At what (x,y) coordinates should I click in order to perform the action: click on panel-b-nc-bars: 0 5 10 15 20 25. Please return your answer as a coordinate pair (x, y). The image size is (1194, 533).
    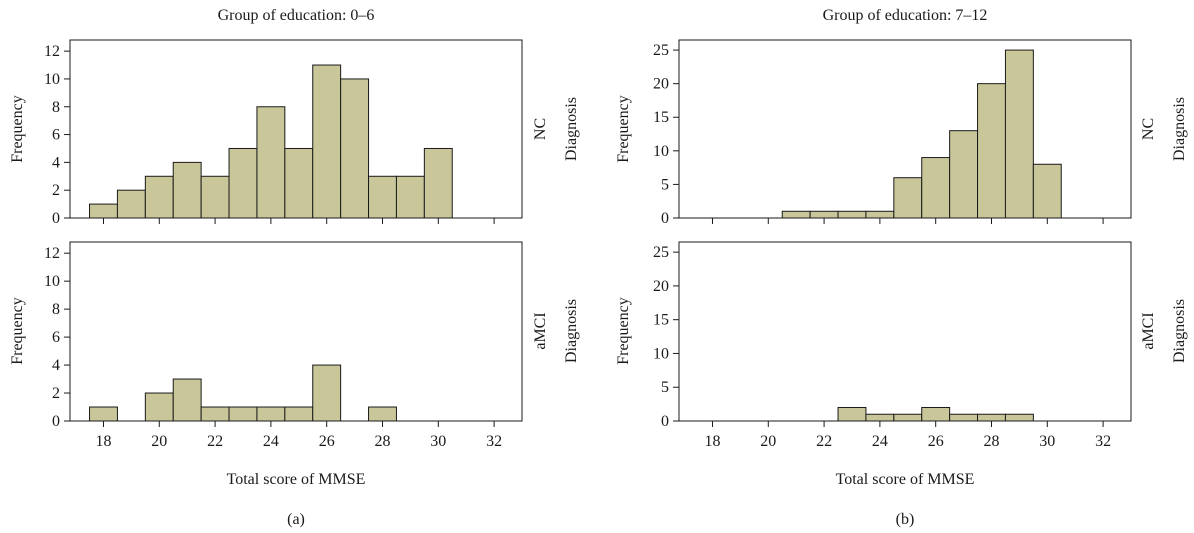
    Looking at the image, I should click on (878, 134).